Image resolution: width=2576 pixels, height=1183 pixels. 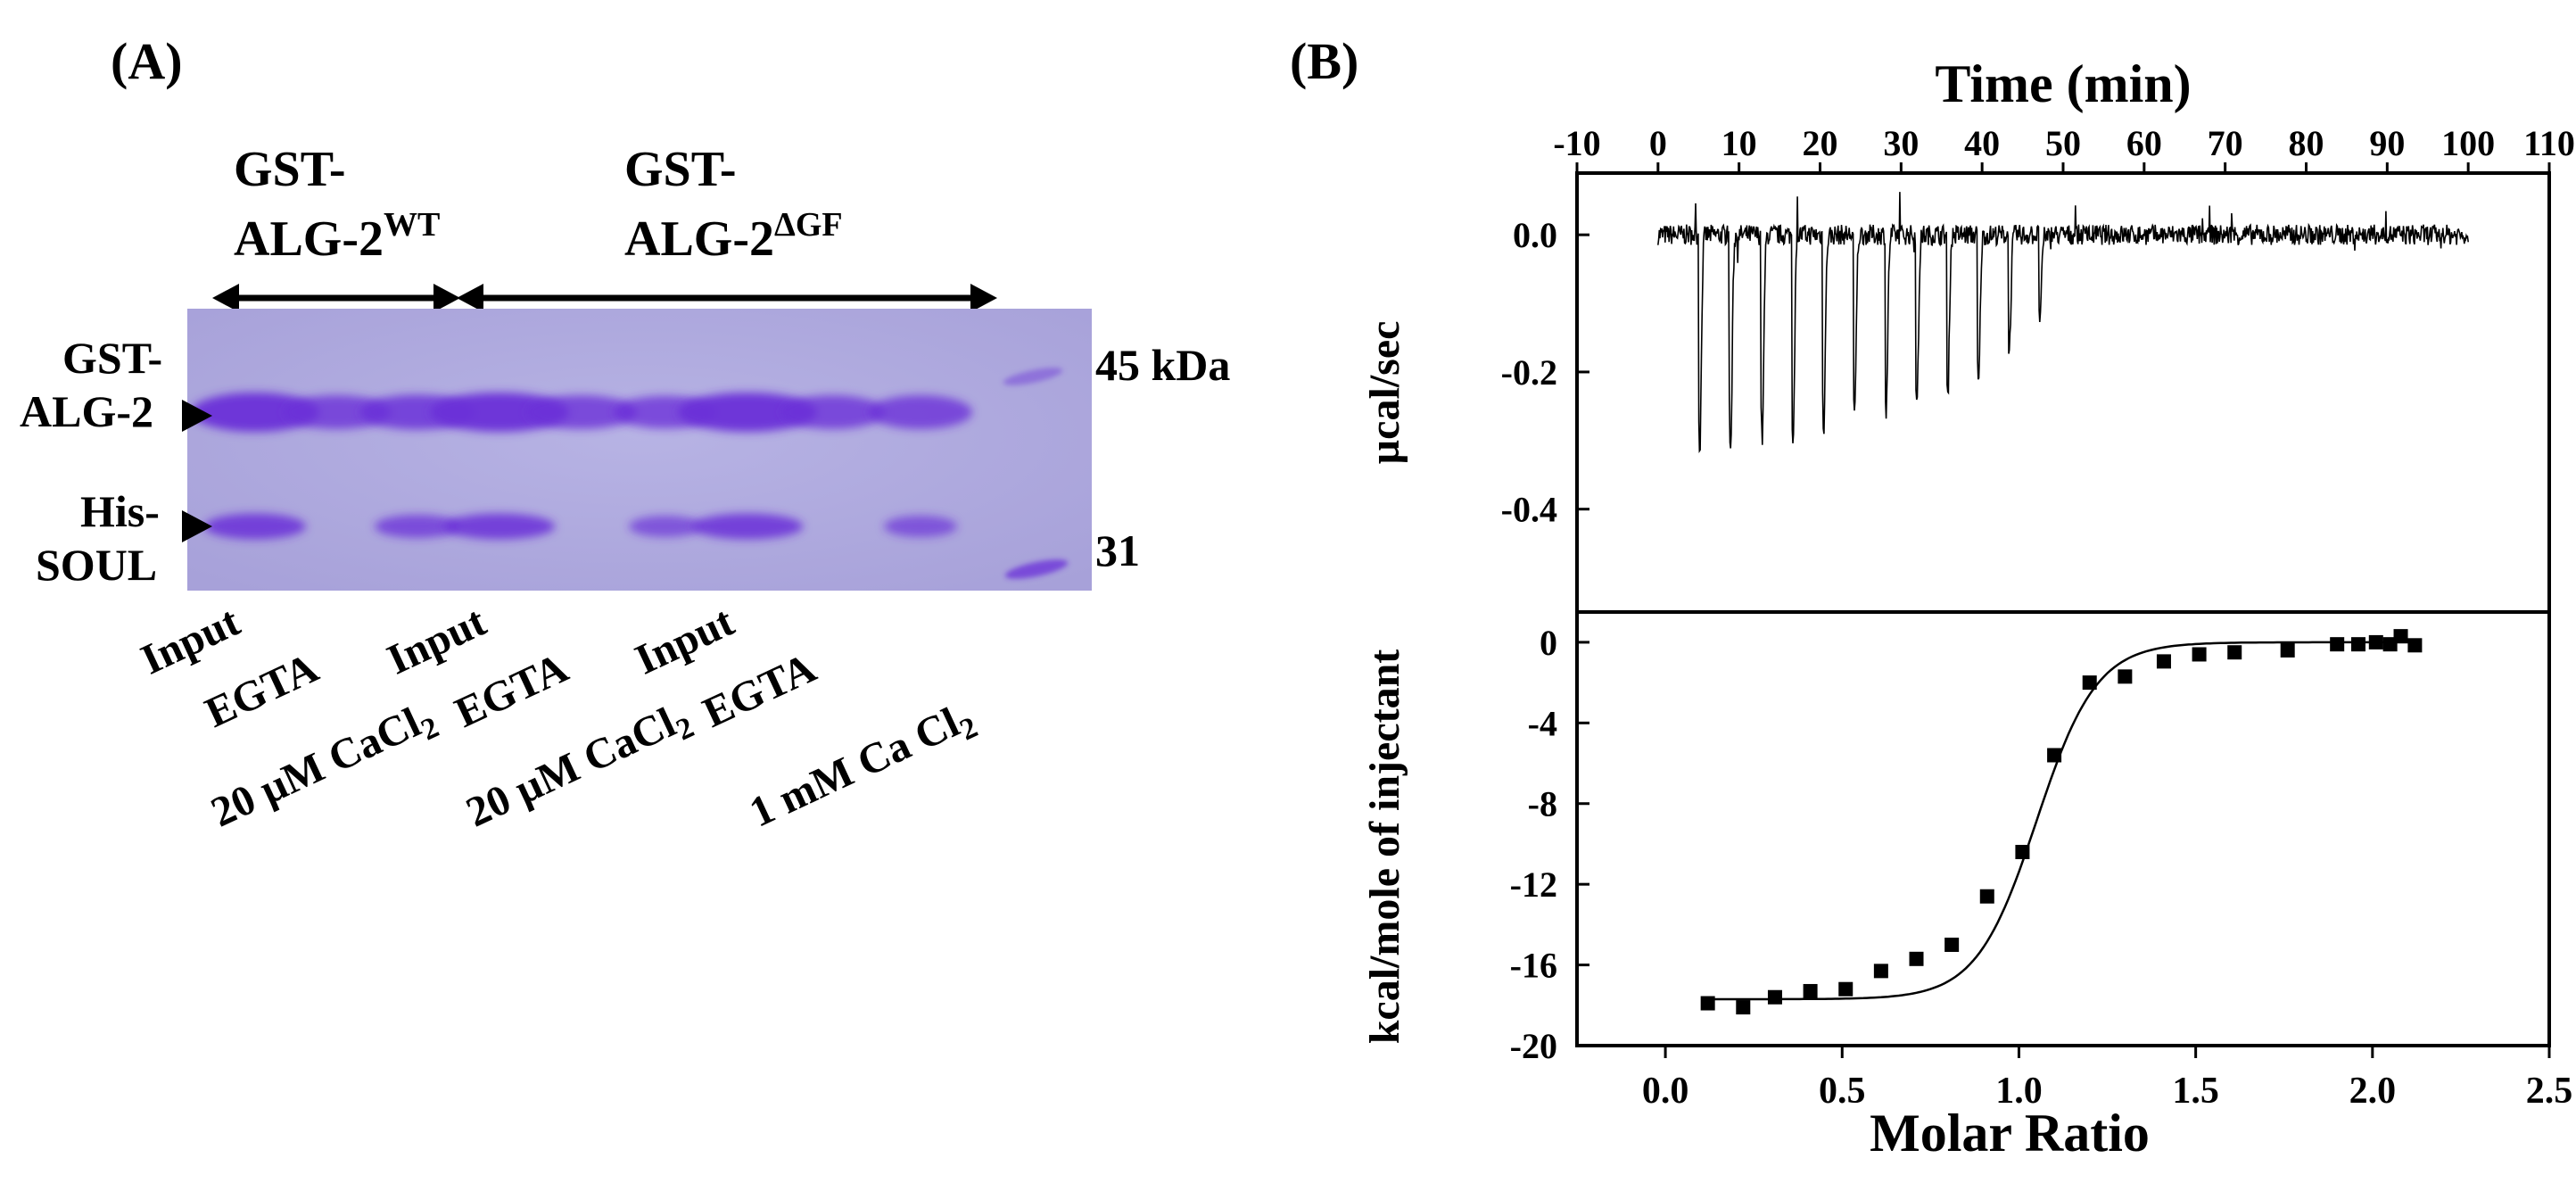 I want to click on arrow-dgf-span, so click(x=727, y=298).